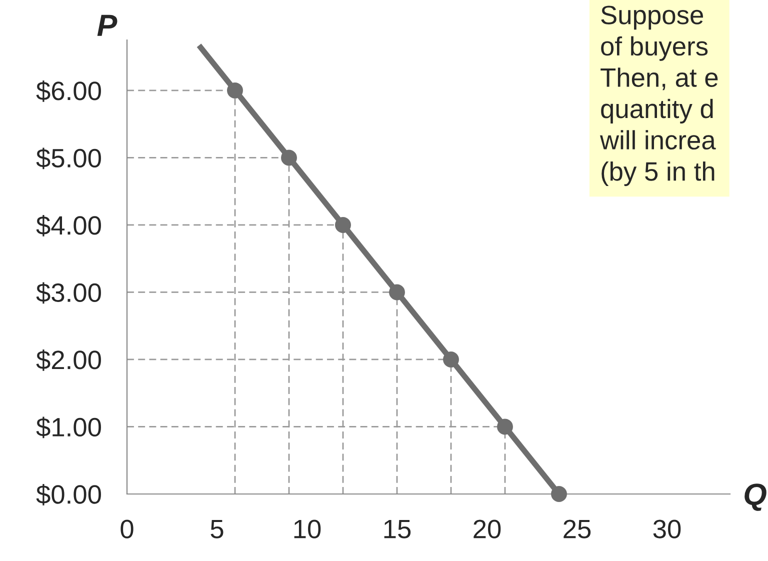 The height and width of the screenshot is (561, 768). I want to click on x-tick-label: 15, so click(397, 529).